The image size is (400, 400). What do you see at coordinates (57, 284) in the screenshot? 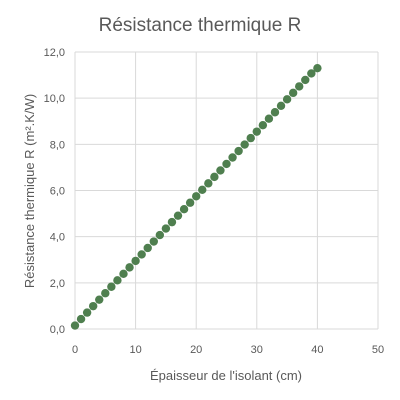
I see `y-tick-label: 2,0` at bounding box center [57, 284].